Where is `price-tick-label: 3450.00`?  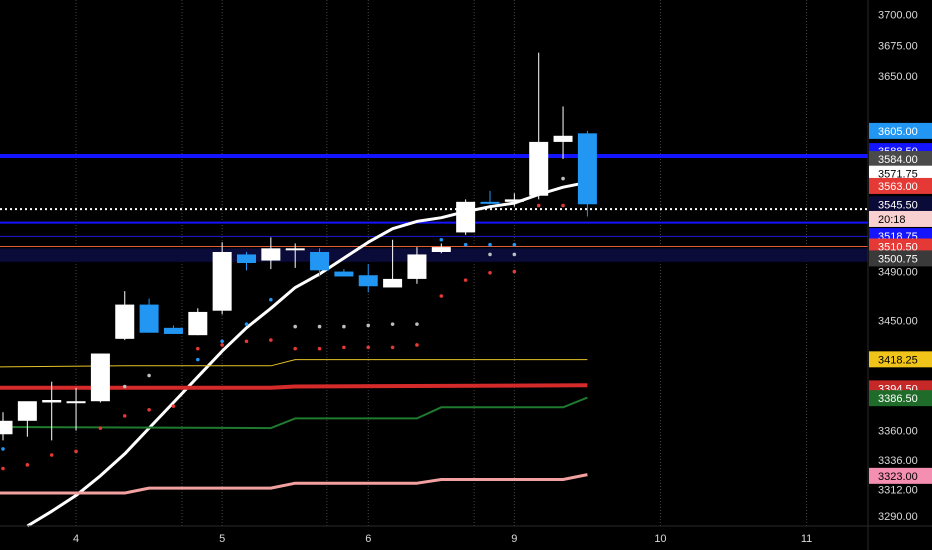
price-tick-label: 3450.00 is located at coordinates (898, 321).